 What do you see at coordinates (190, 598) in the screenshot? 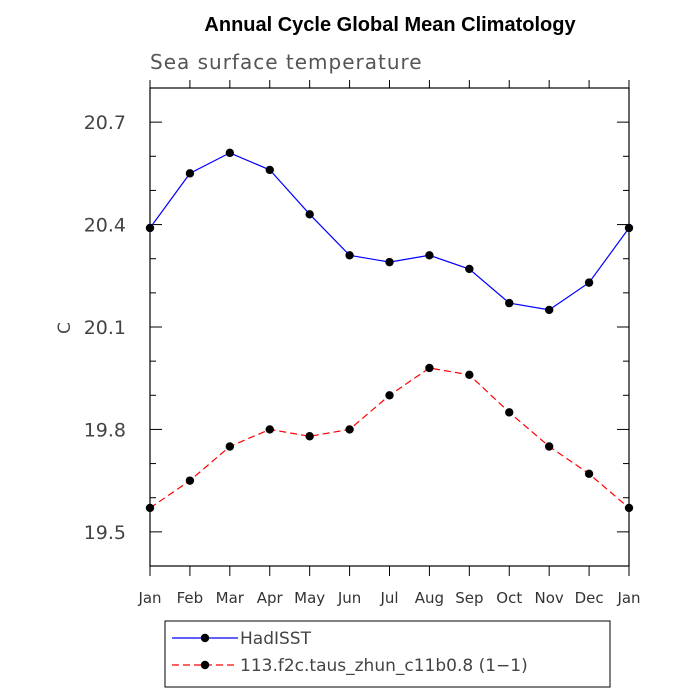
I see `x-tick-label: Feb` at bounding box center [190, 598].